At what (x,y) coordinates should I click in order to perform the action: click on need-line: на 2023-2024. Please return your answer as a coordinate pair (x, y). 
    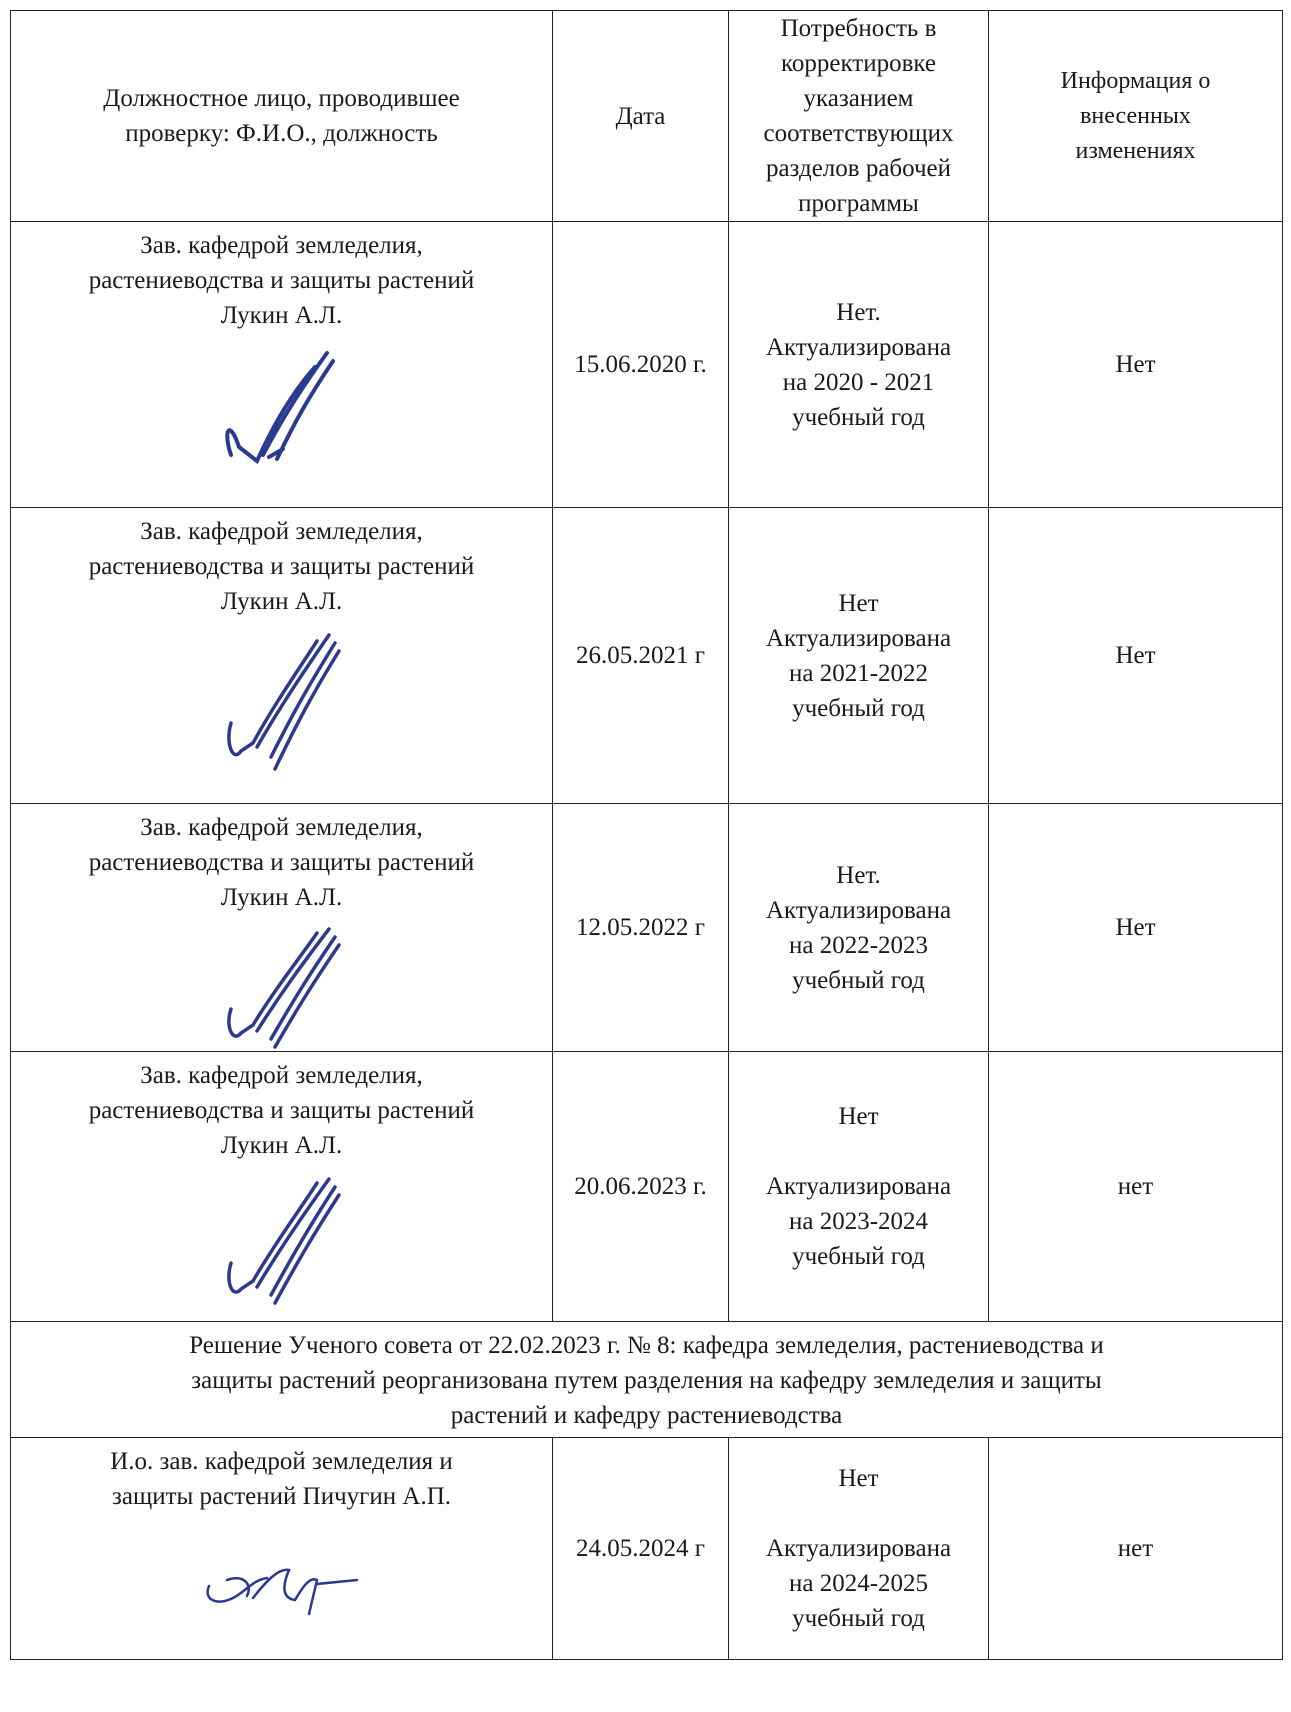
    Looking at the image, I should click on (858, 1221).